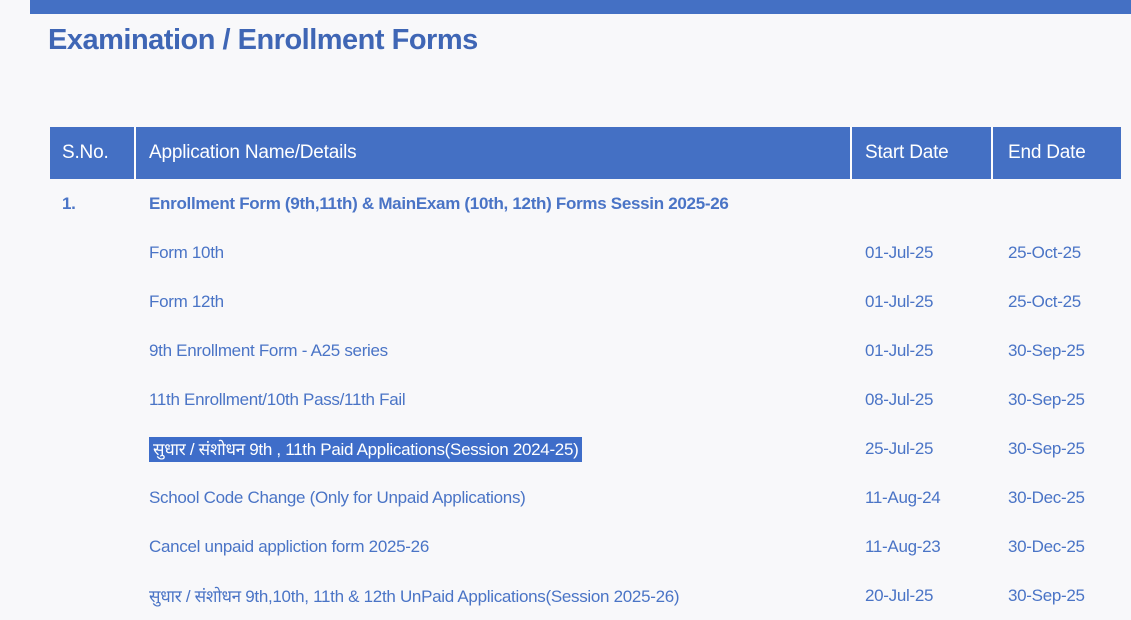  What do you see at coordinates (494, 302) in the screenshot?
I see `application-name-cell: Form 12th` at bounding box center [494, 302].